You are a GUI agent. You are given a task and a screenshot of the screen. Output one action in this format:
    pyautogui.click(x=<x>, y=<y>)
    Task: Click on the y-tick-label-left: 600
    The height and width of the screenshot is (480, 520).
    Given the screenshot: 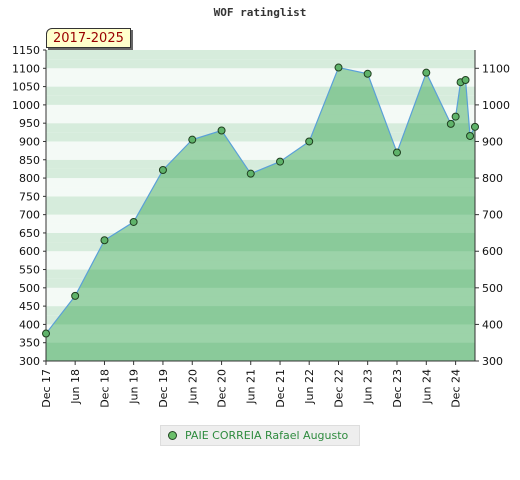 What is the action you would take?
    pyautogui.click(x=29, y=251)
    